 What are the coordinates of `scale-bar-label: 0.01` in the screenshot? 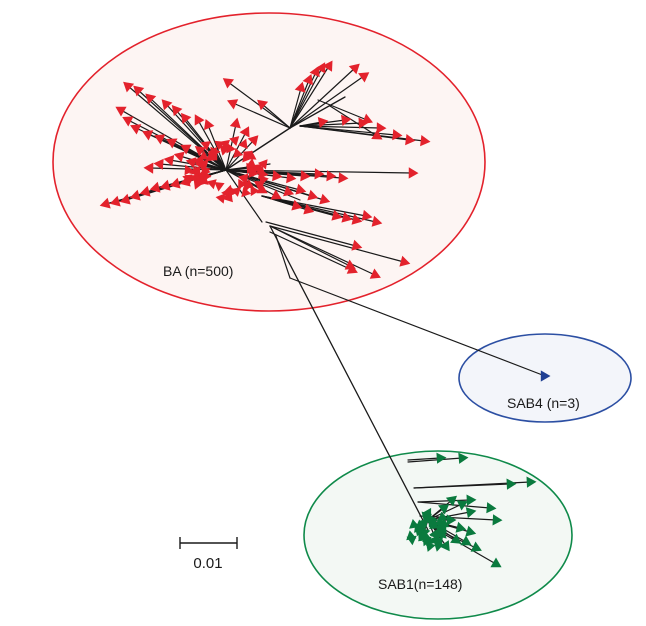 It's located at (207, 563).